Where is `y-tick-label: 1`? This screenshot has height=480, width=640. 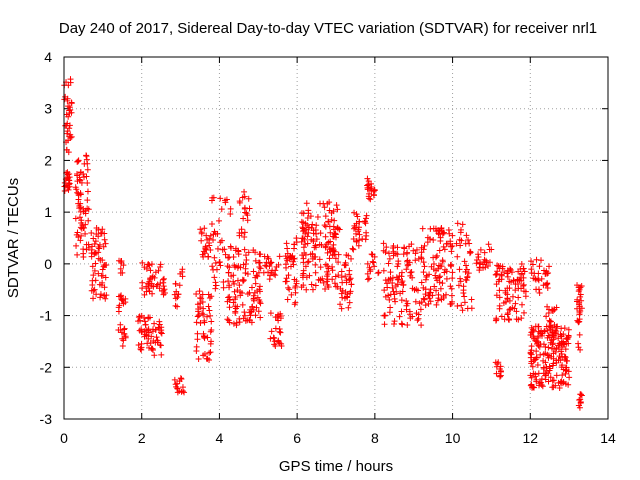 y-tick-label: 1 is located at coordinates (48, 212).